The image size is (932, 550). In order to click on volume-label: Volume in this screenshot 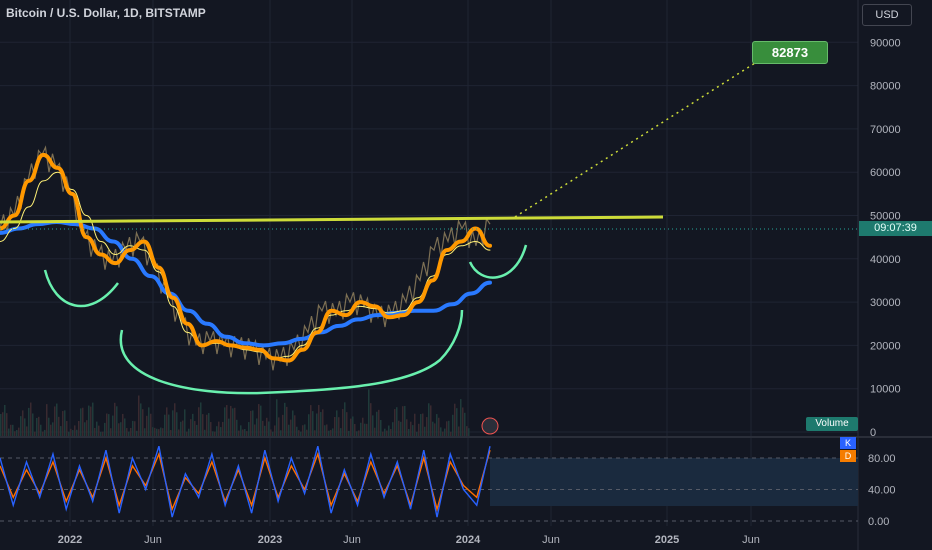, I will do `click(832, 424)`.